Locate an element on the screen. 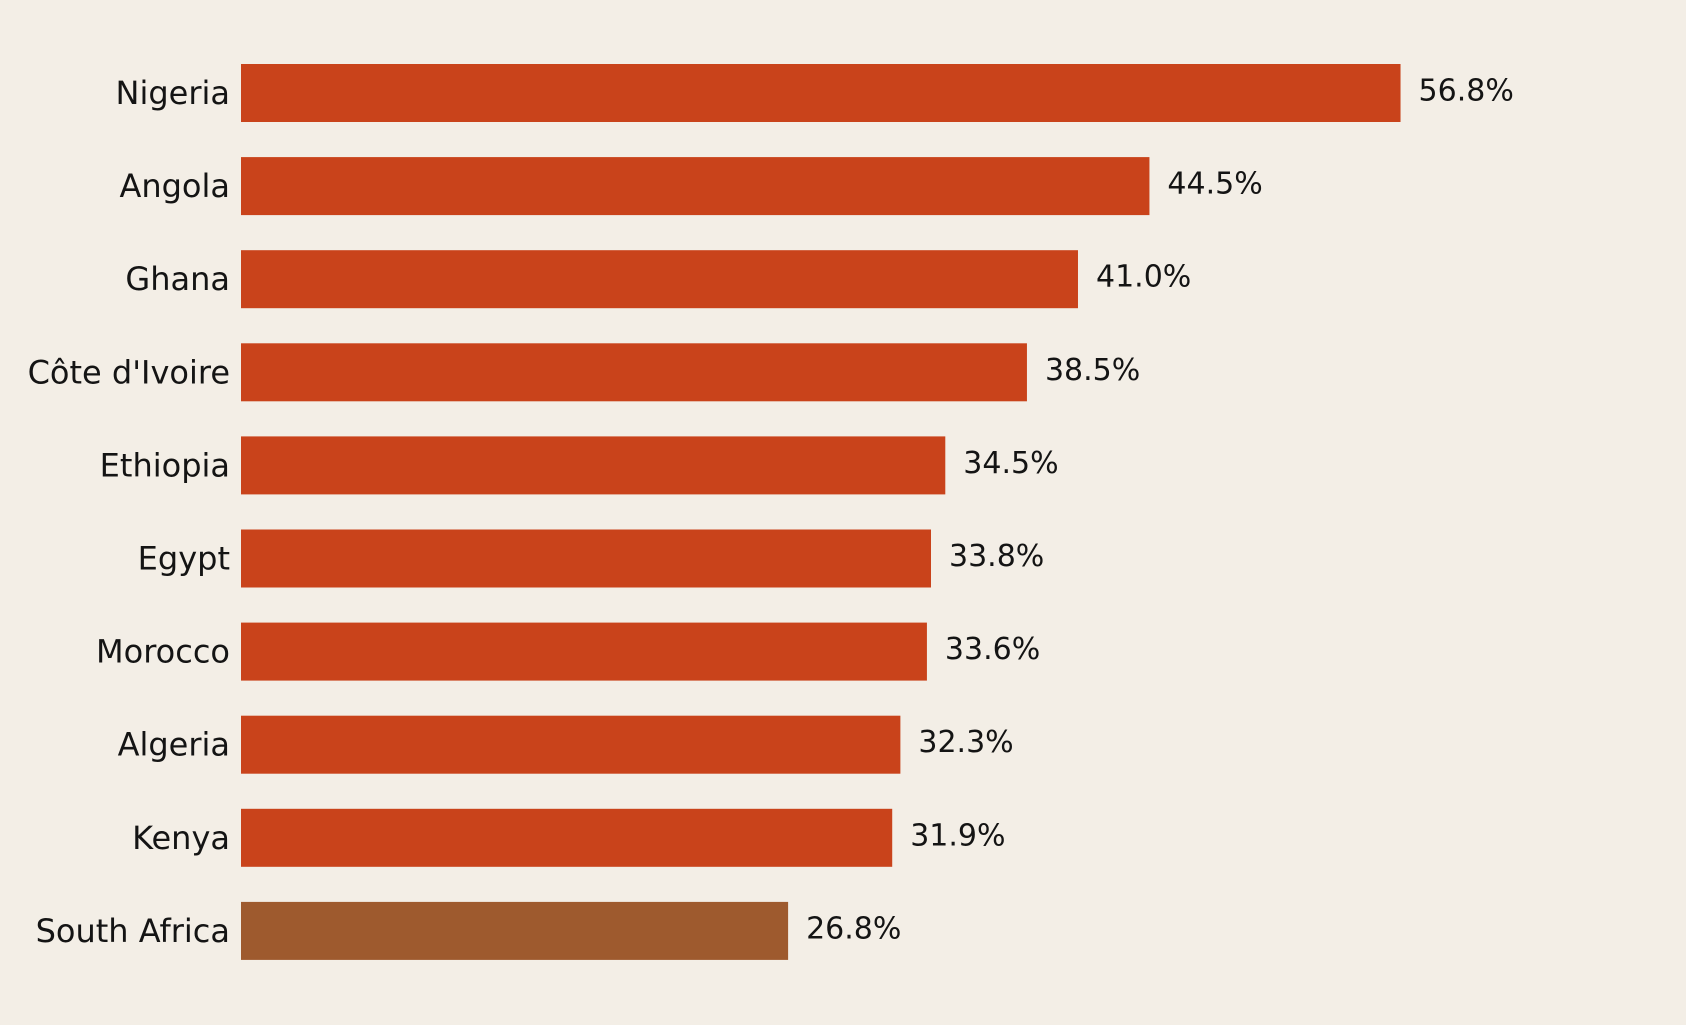  bar-algeria is located at coordinates (571, 744).